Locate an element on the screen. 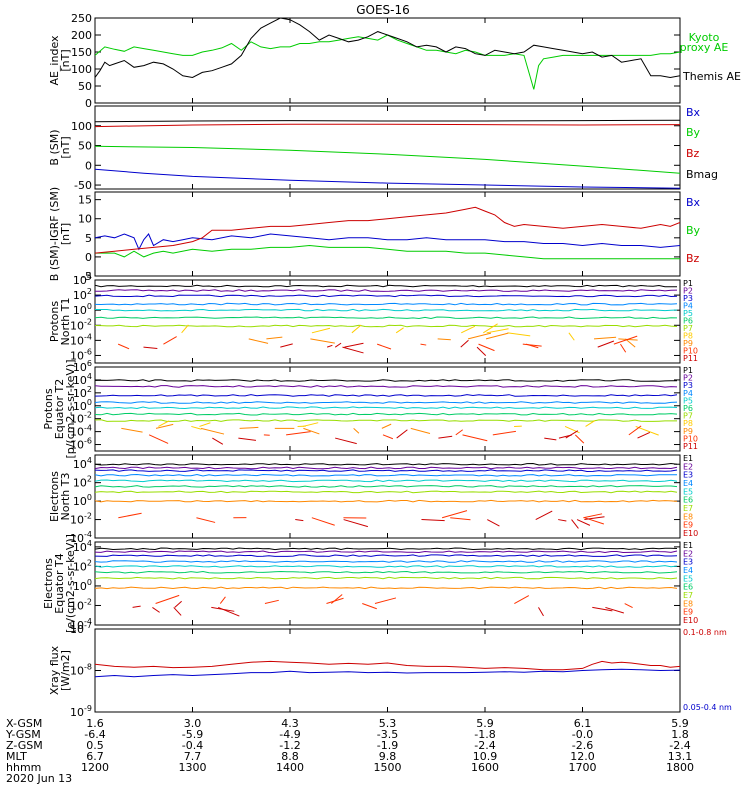 Image resolution: width=750 pixels, height=800 pixels. series-line-p1 is located at coordinates (386, 286).